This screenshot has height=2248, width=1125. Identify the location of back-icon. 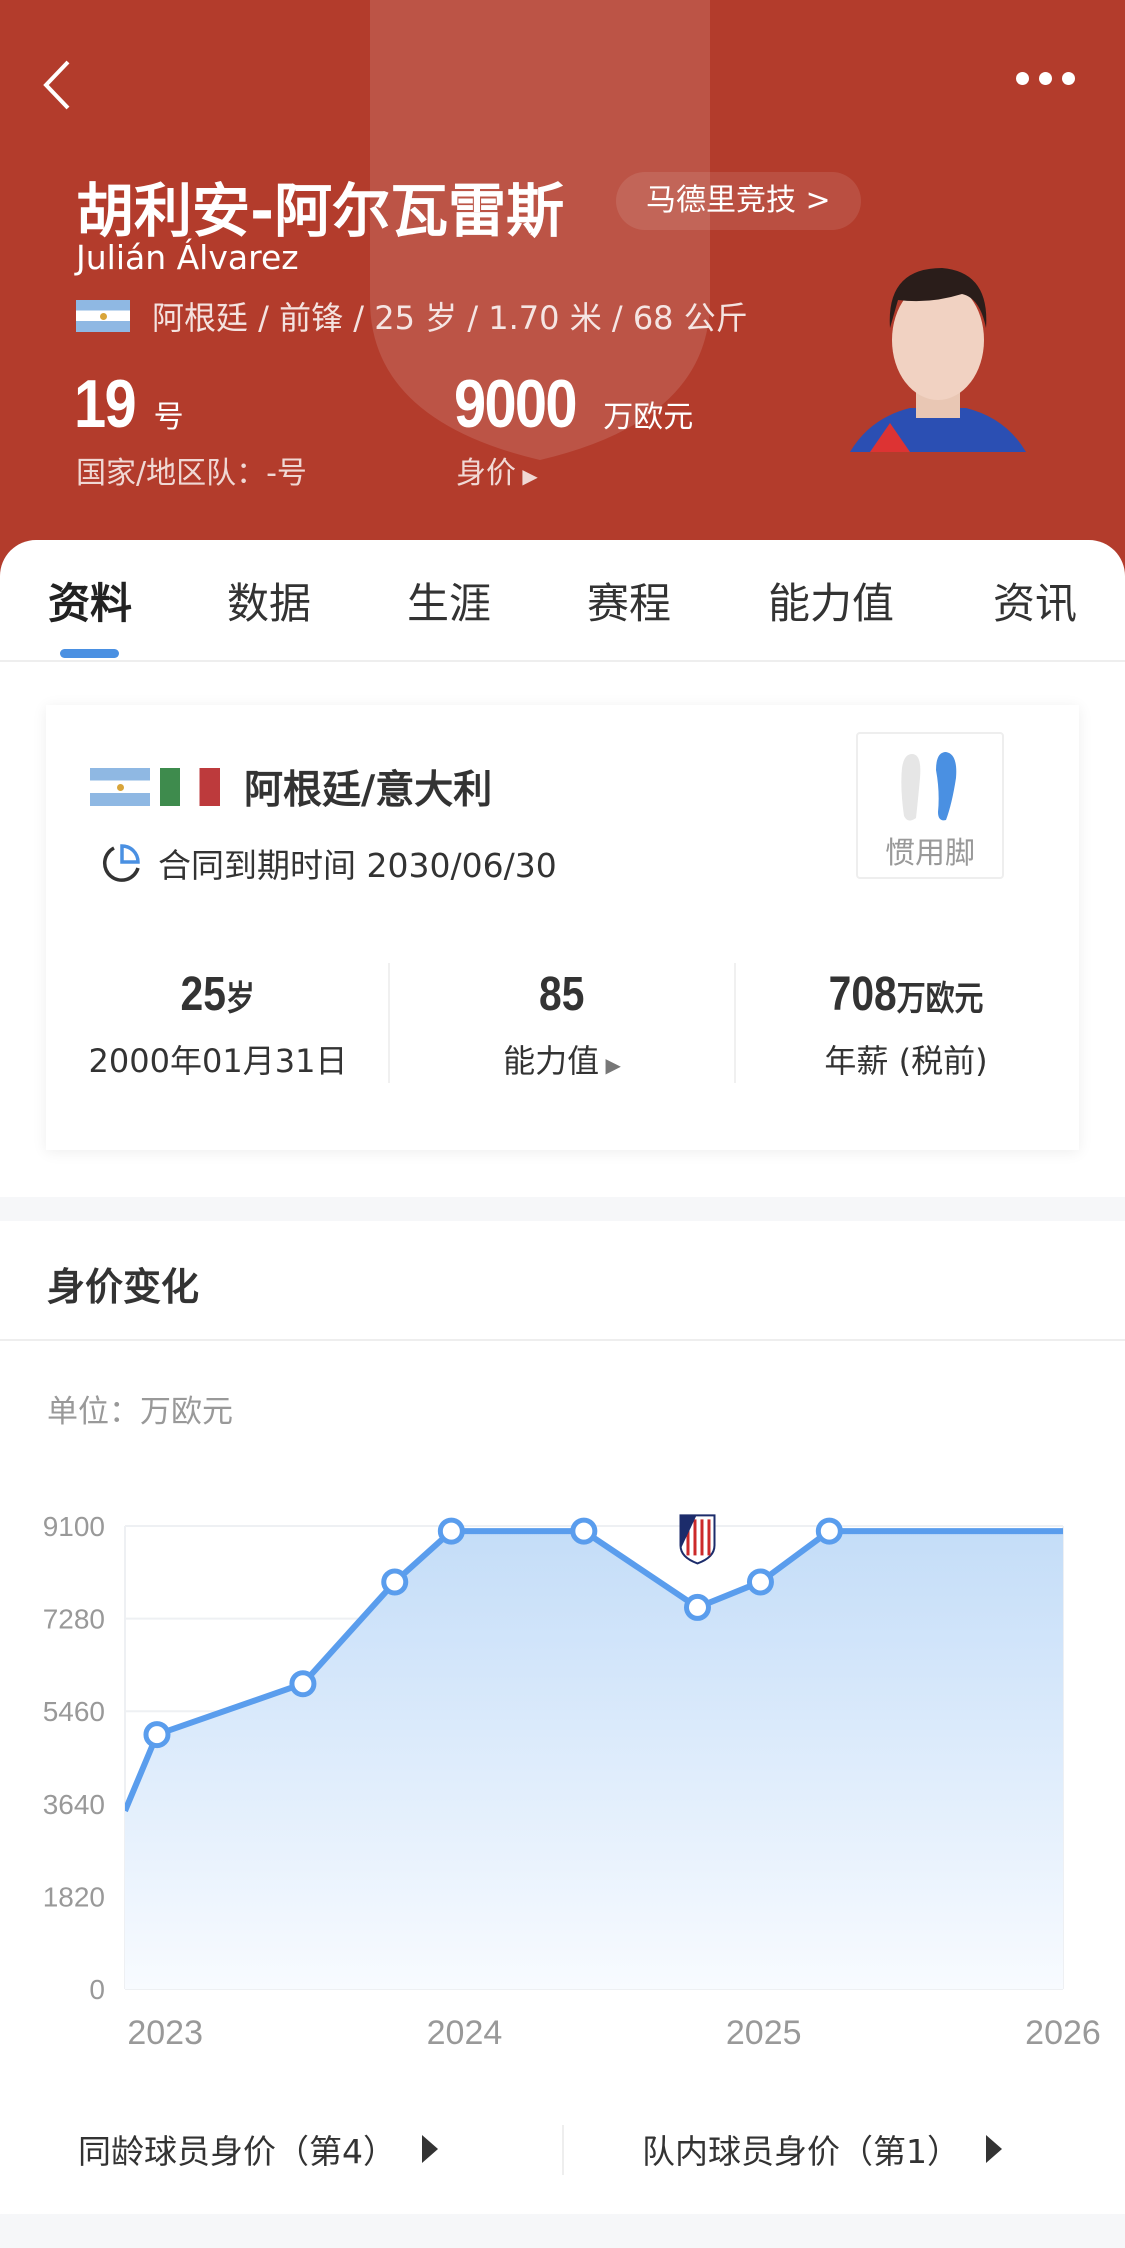
(58, 85).